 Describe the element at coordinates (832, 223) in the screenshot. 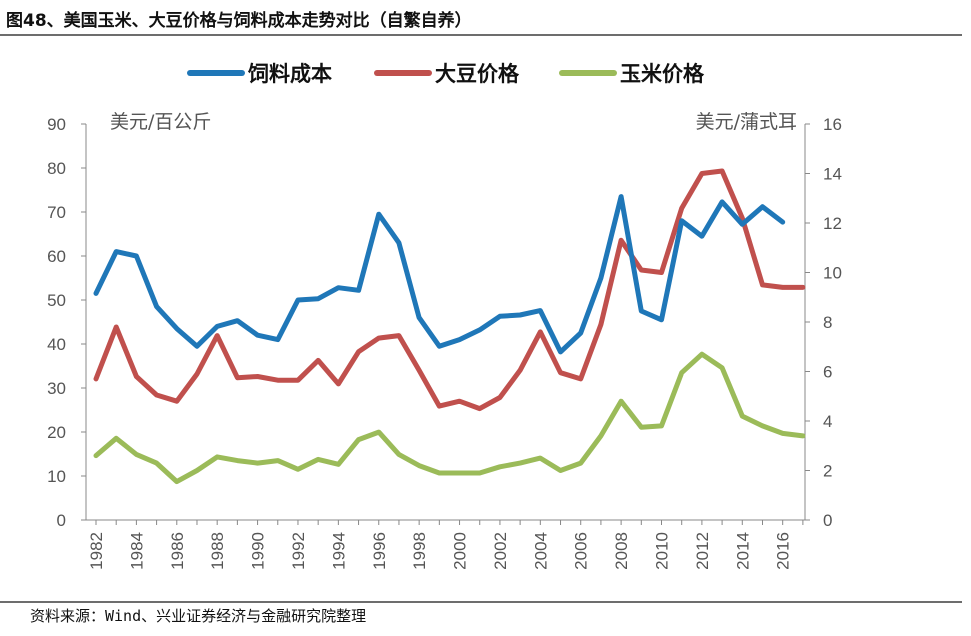

I see `right-tick-label: 12` at that location.